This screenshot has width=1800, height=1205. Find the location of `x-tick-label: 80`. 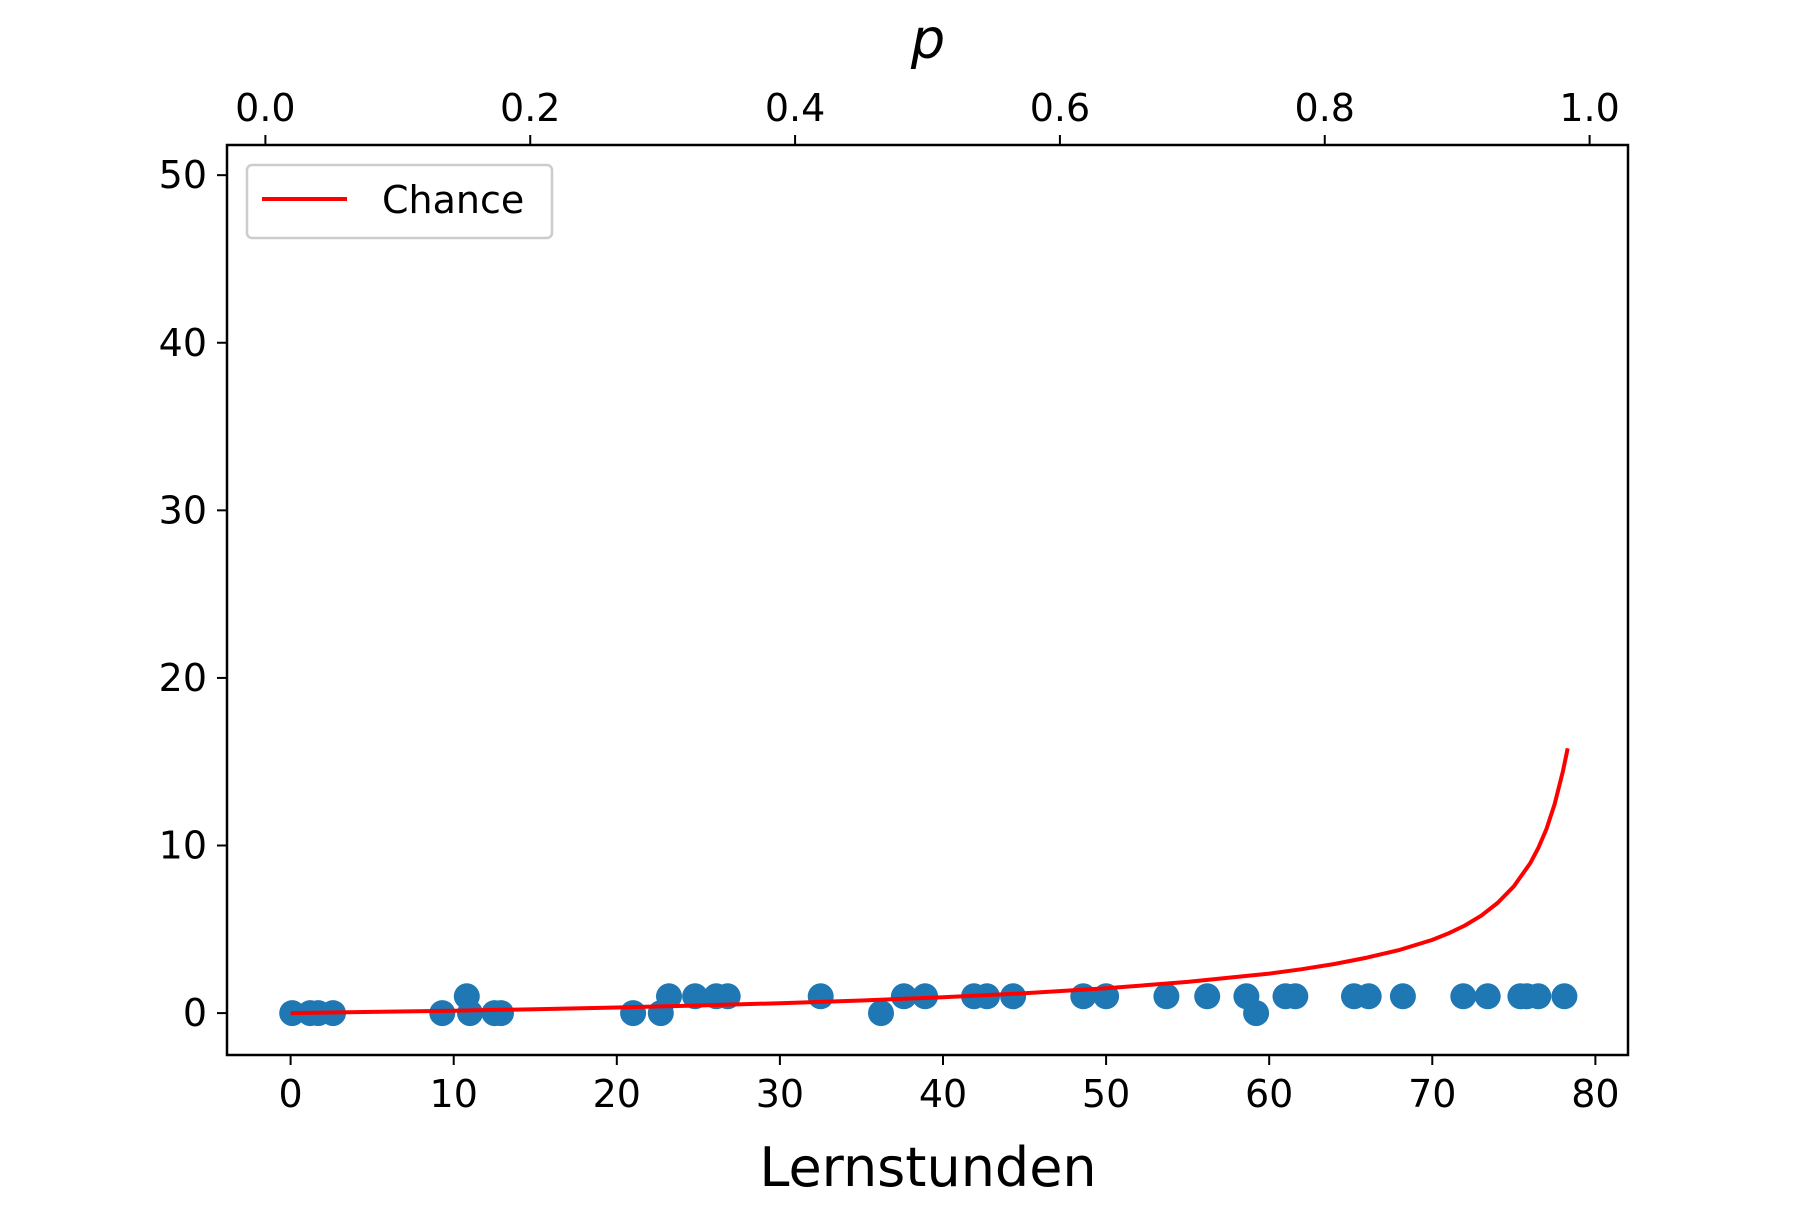

x-tick-label: 80 is located at coordinates (1595, 1094).